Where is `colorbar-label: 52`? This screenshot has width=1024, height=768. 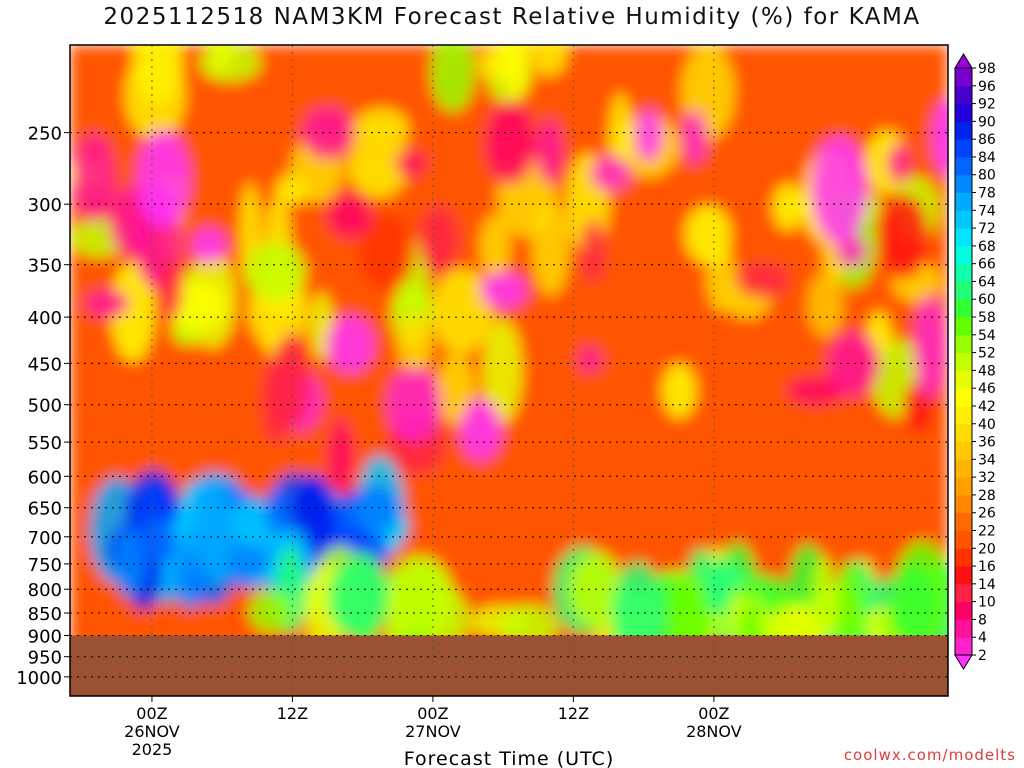
colorbar-label: 52 is located at coordinates (987, 354).